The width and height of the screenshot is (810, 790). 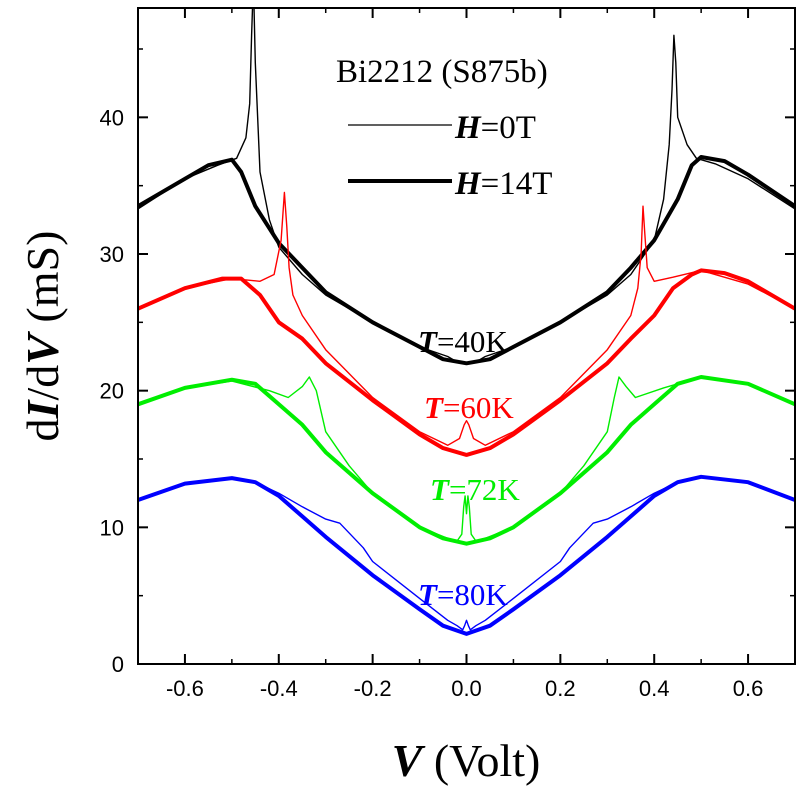 I want to click on x-tick-label: 0.6, so click(x=748, y=688).